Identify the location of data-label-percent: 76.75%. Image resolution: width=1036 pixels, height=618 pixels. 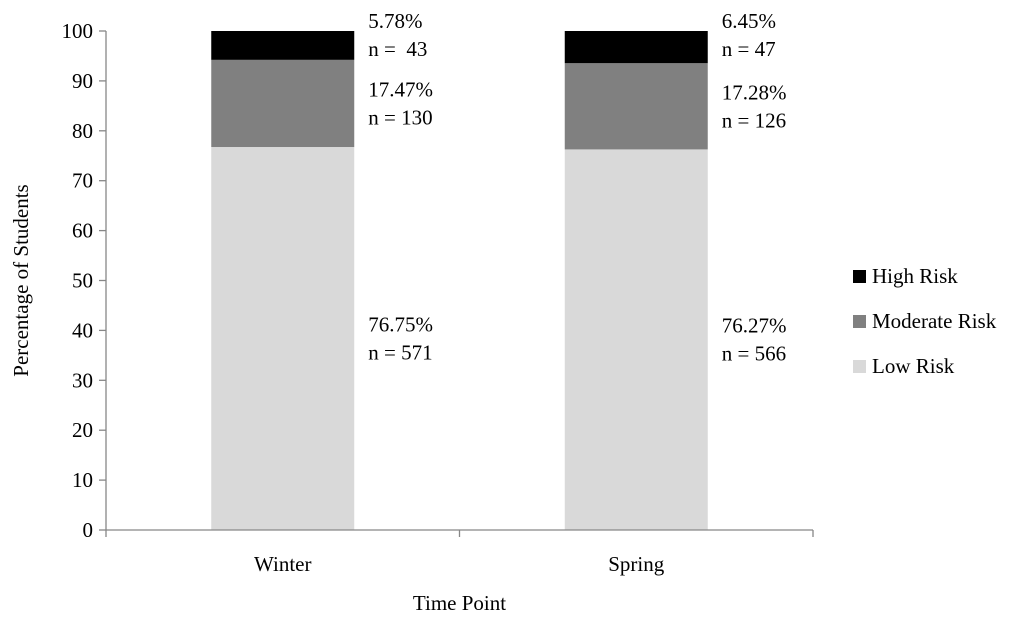
(400, 325).